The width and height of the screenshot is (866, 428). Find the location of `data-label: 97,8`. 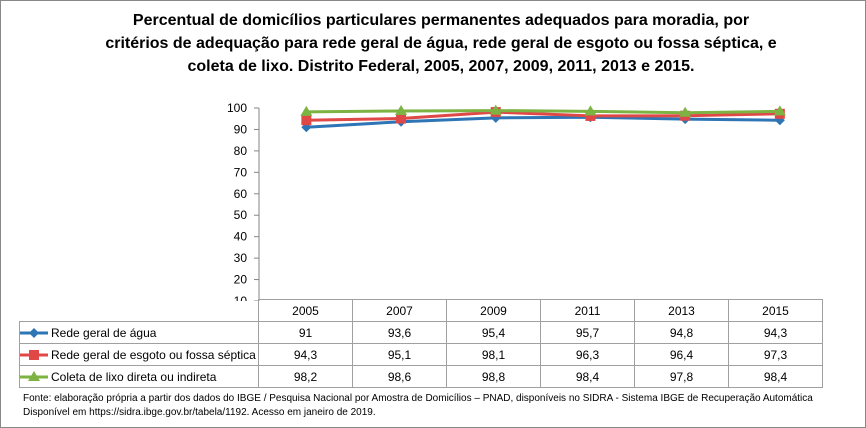

data-label: 97,8 is located at coordinates (681, 376).